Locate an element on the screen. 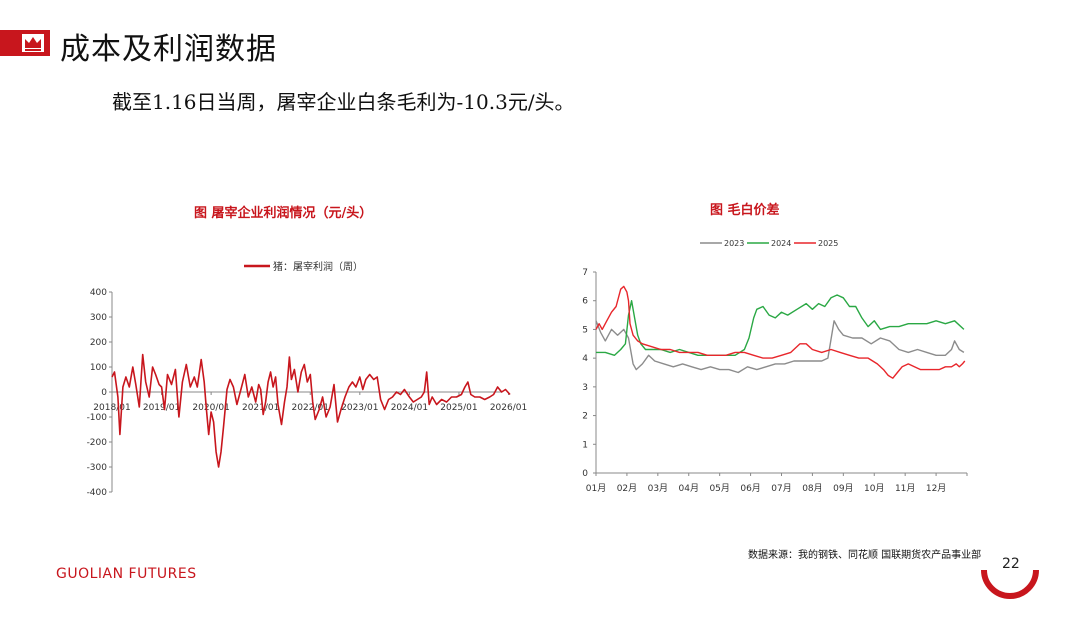 This screenshot has height=627, width=1080. x-tick-label: 2019/01 is located at coordinates (161, 408).